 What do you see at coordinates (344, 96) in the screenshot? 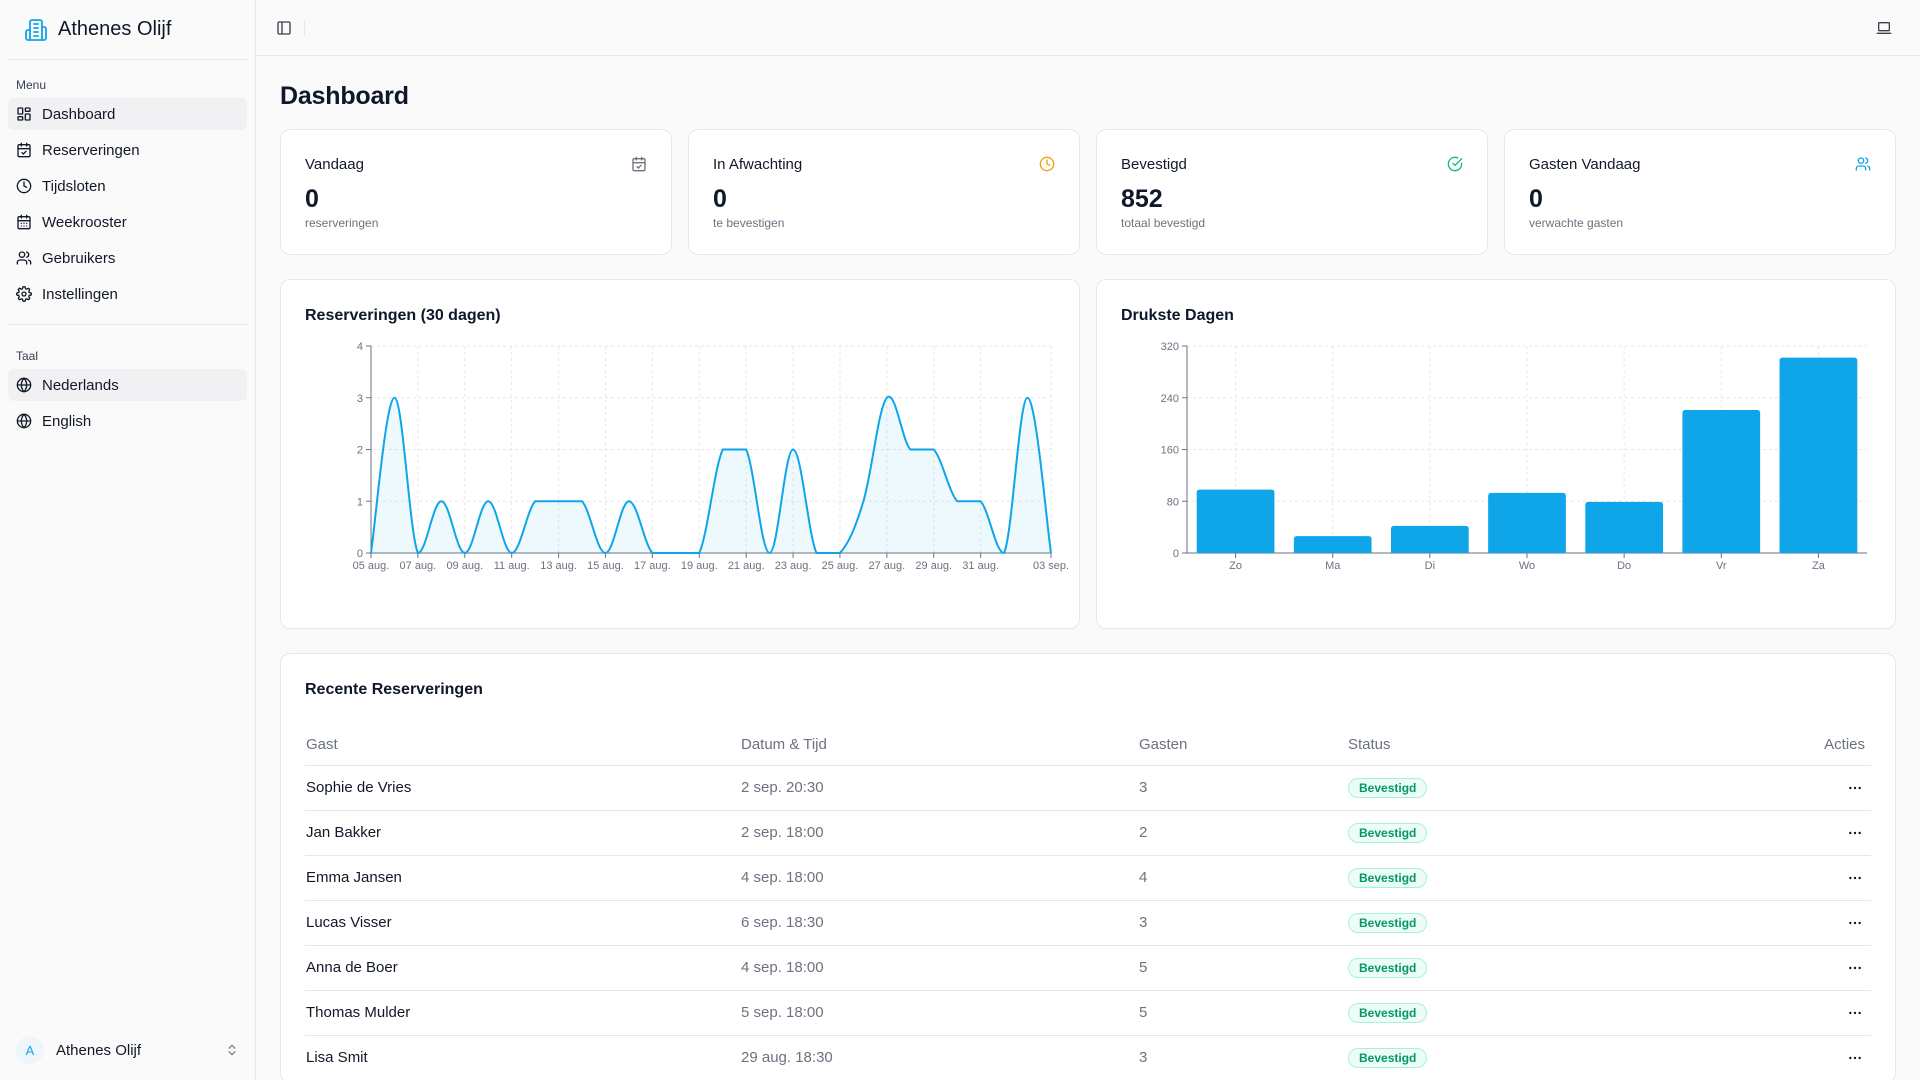
I see `page-title: Dashboard` at bounding box center [344, 96].